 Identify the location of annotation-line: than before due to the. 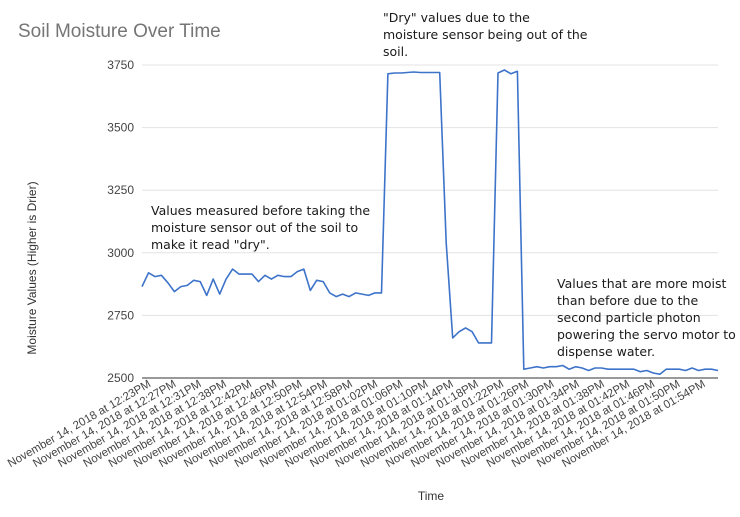
(627, 300).